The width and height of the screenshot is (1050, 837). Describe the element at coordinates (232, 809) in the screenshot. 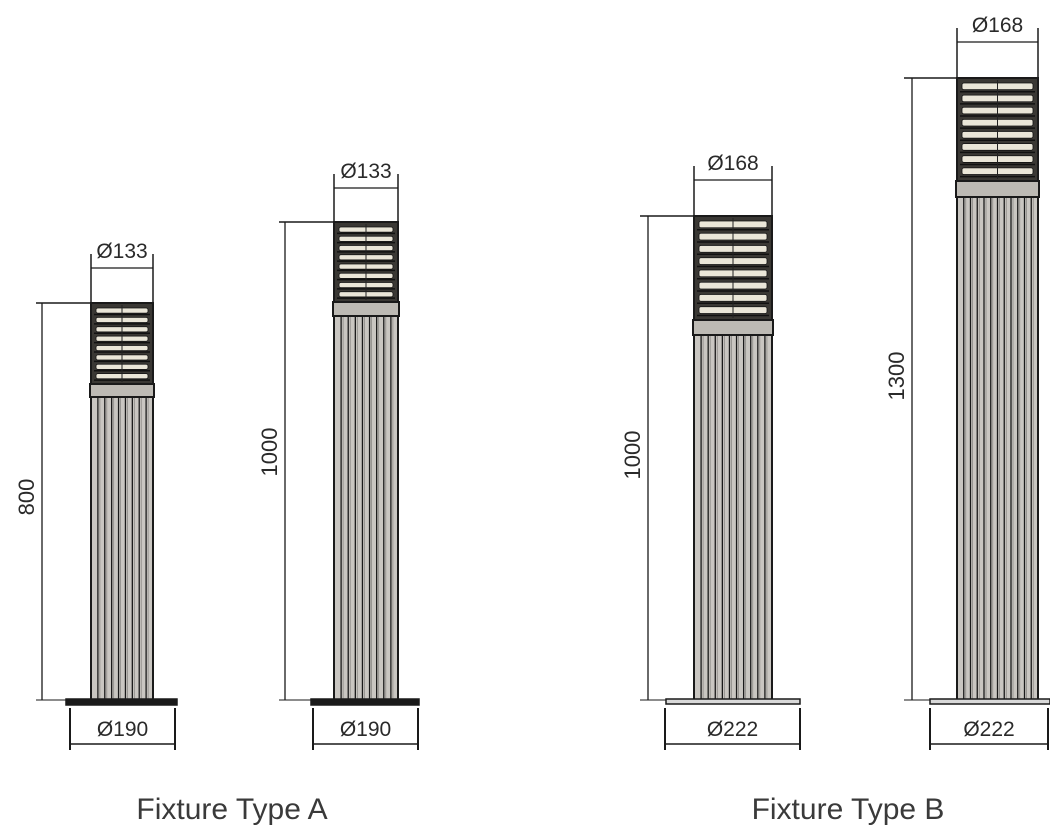

I see `caption-fixture-type-a: Fixture Type A` at that location.